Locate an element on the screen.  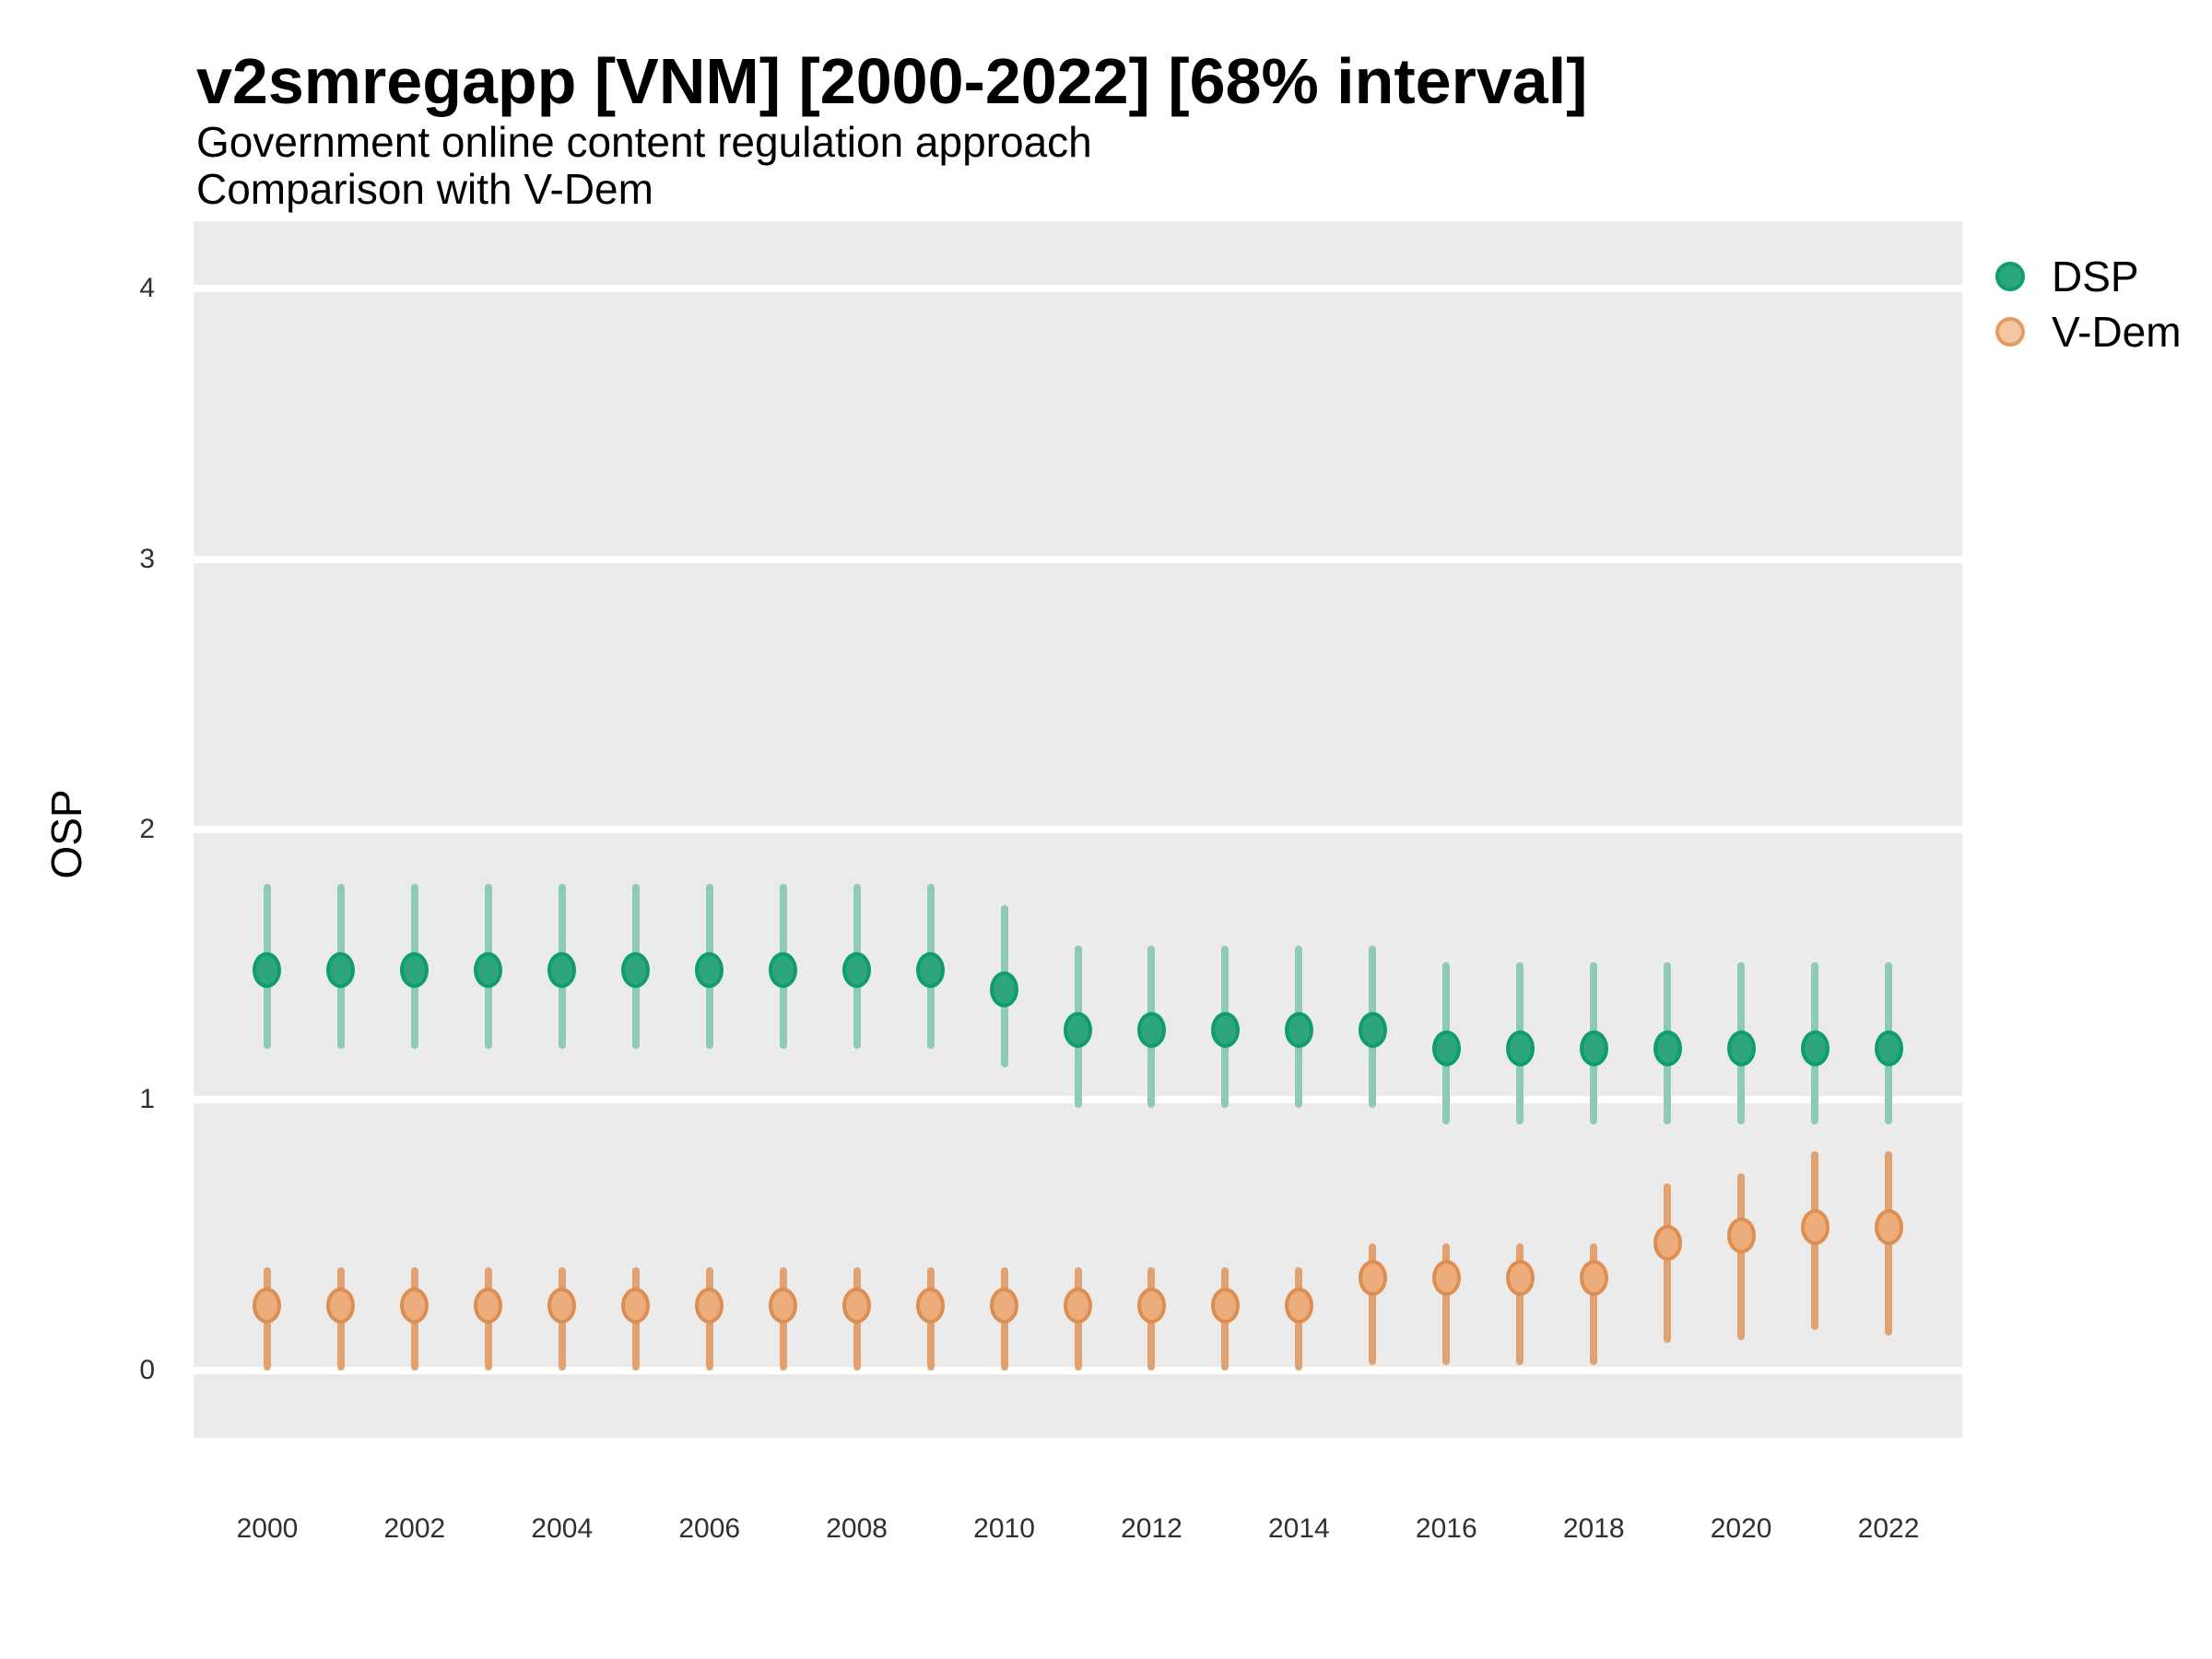
legend-entry-v-dem: V-Dem is located at coordinates (2082, 331).